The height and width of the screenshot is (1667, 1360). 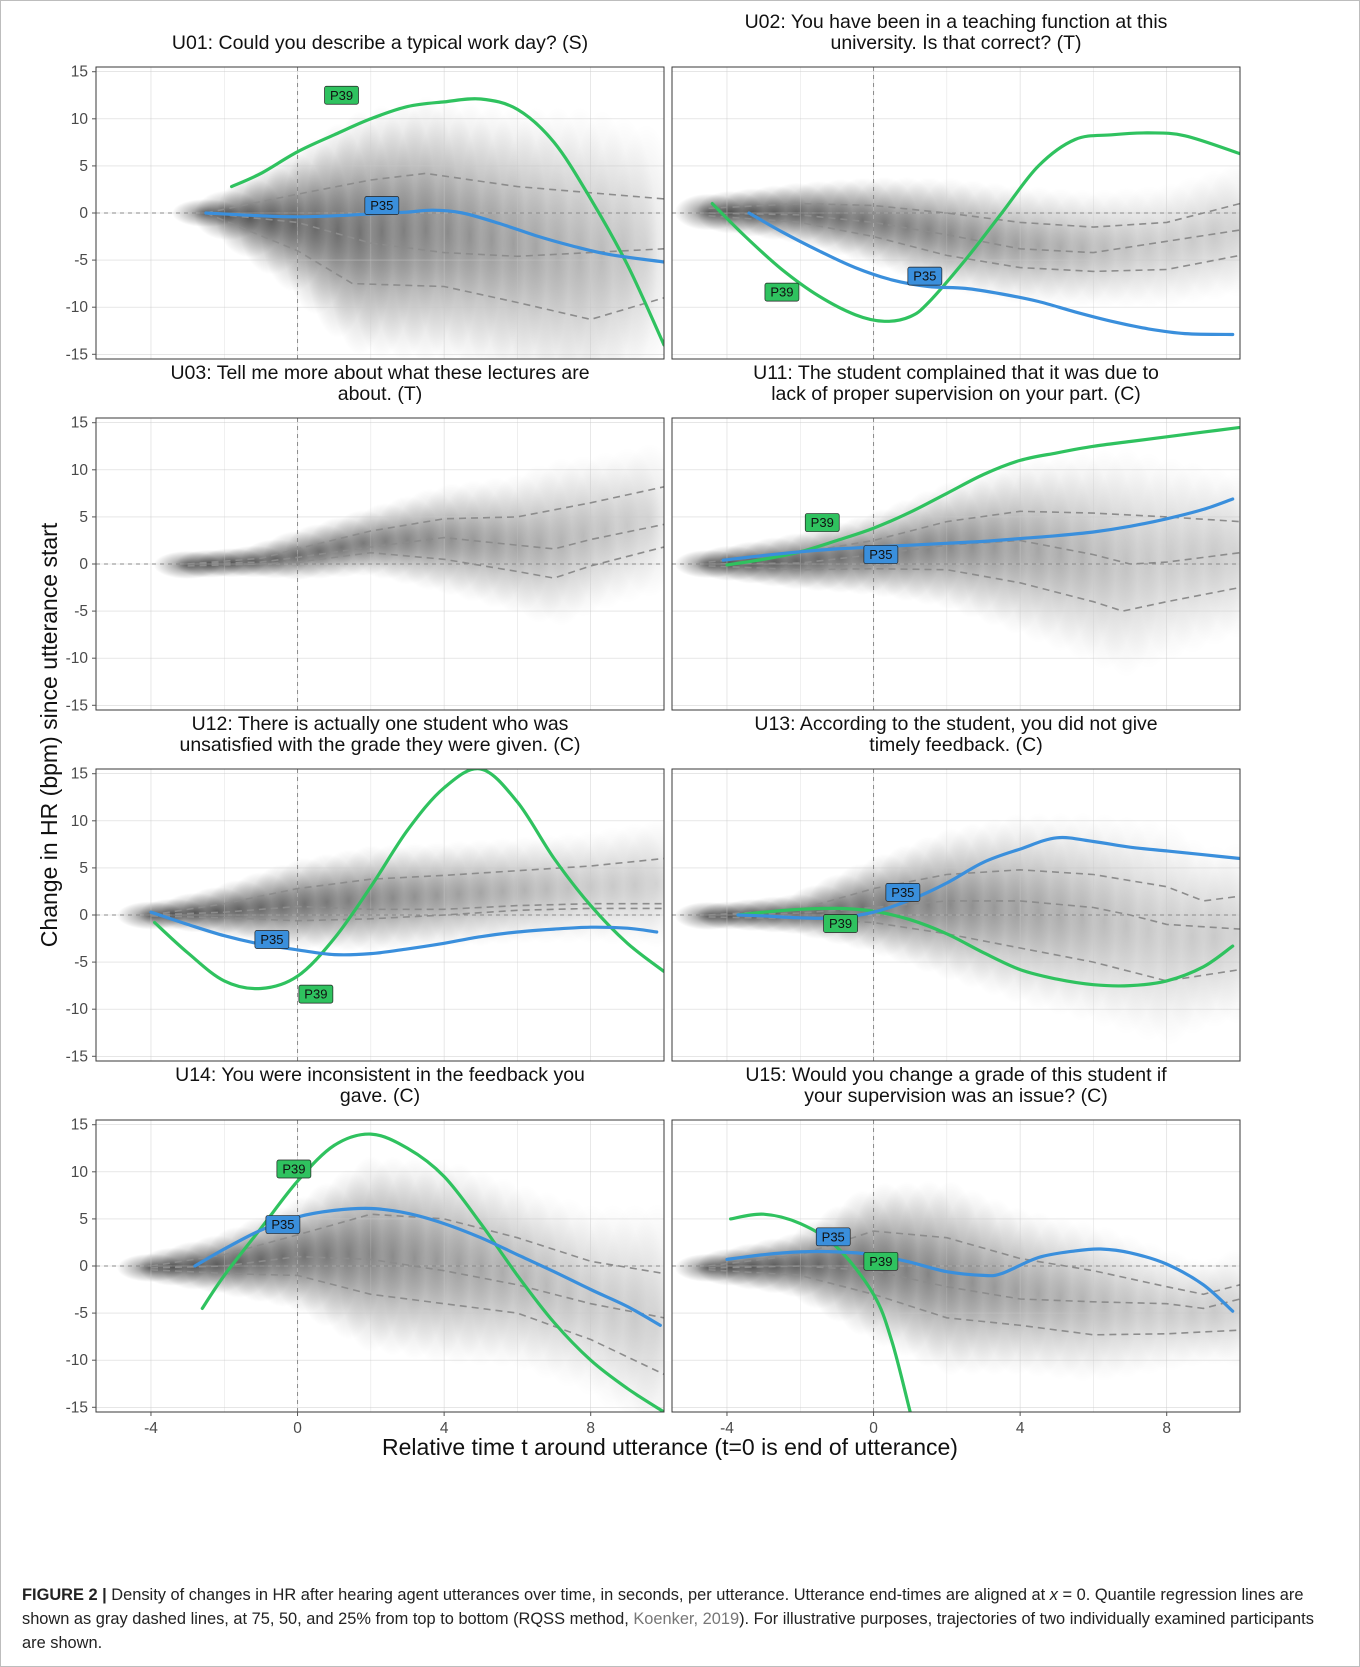 What do you see at coordinates (1020, 1428) in the screenshot?
I see `x-tick-label: 4` at bounding box center [1020, 1428].